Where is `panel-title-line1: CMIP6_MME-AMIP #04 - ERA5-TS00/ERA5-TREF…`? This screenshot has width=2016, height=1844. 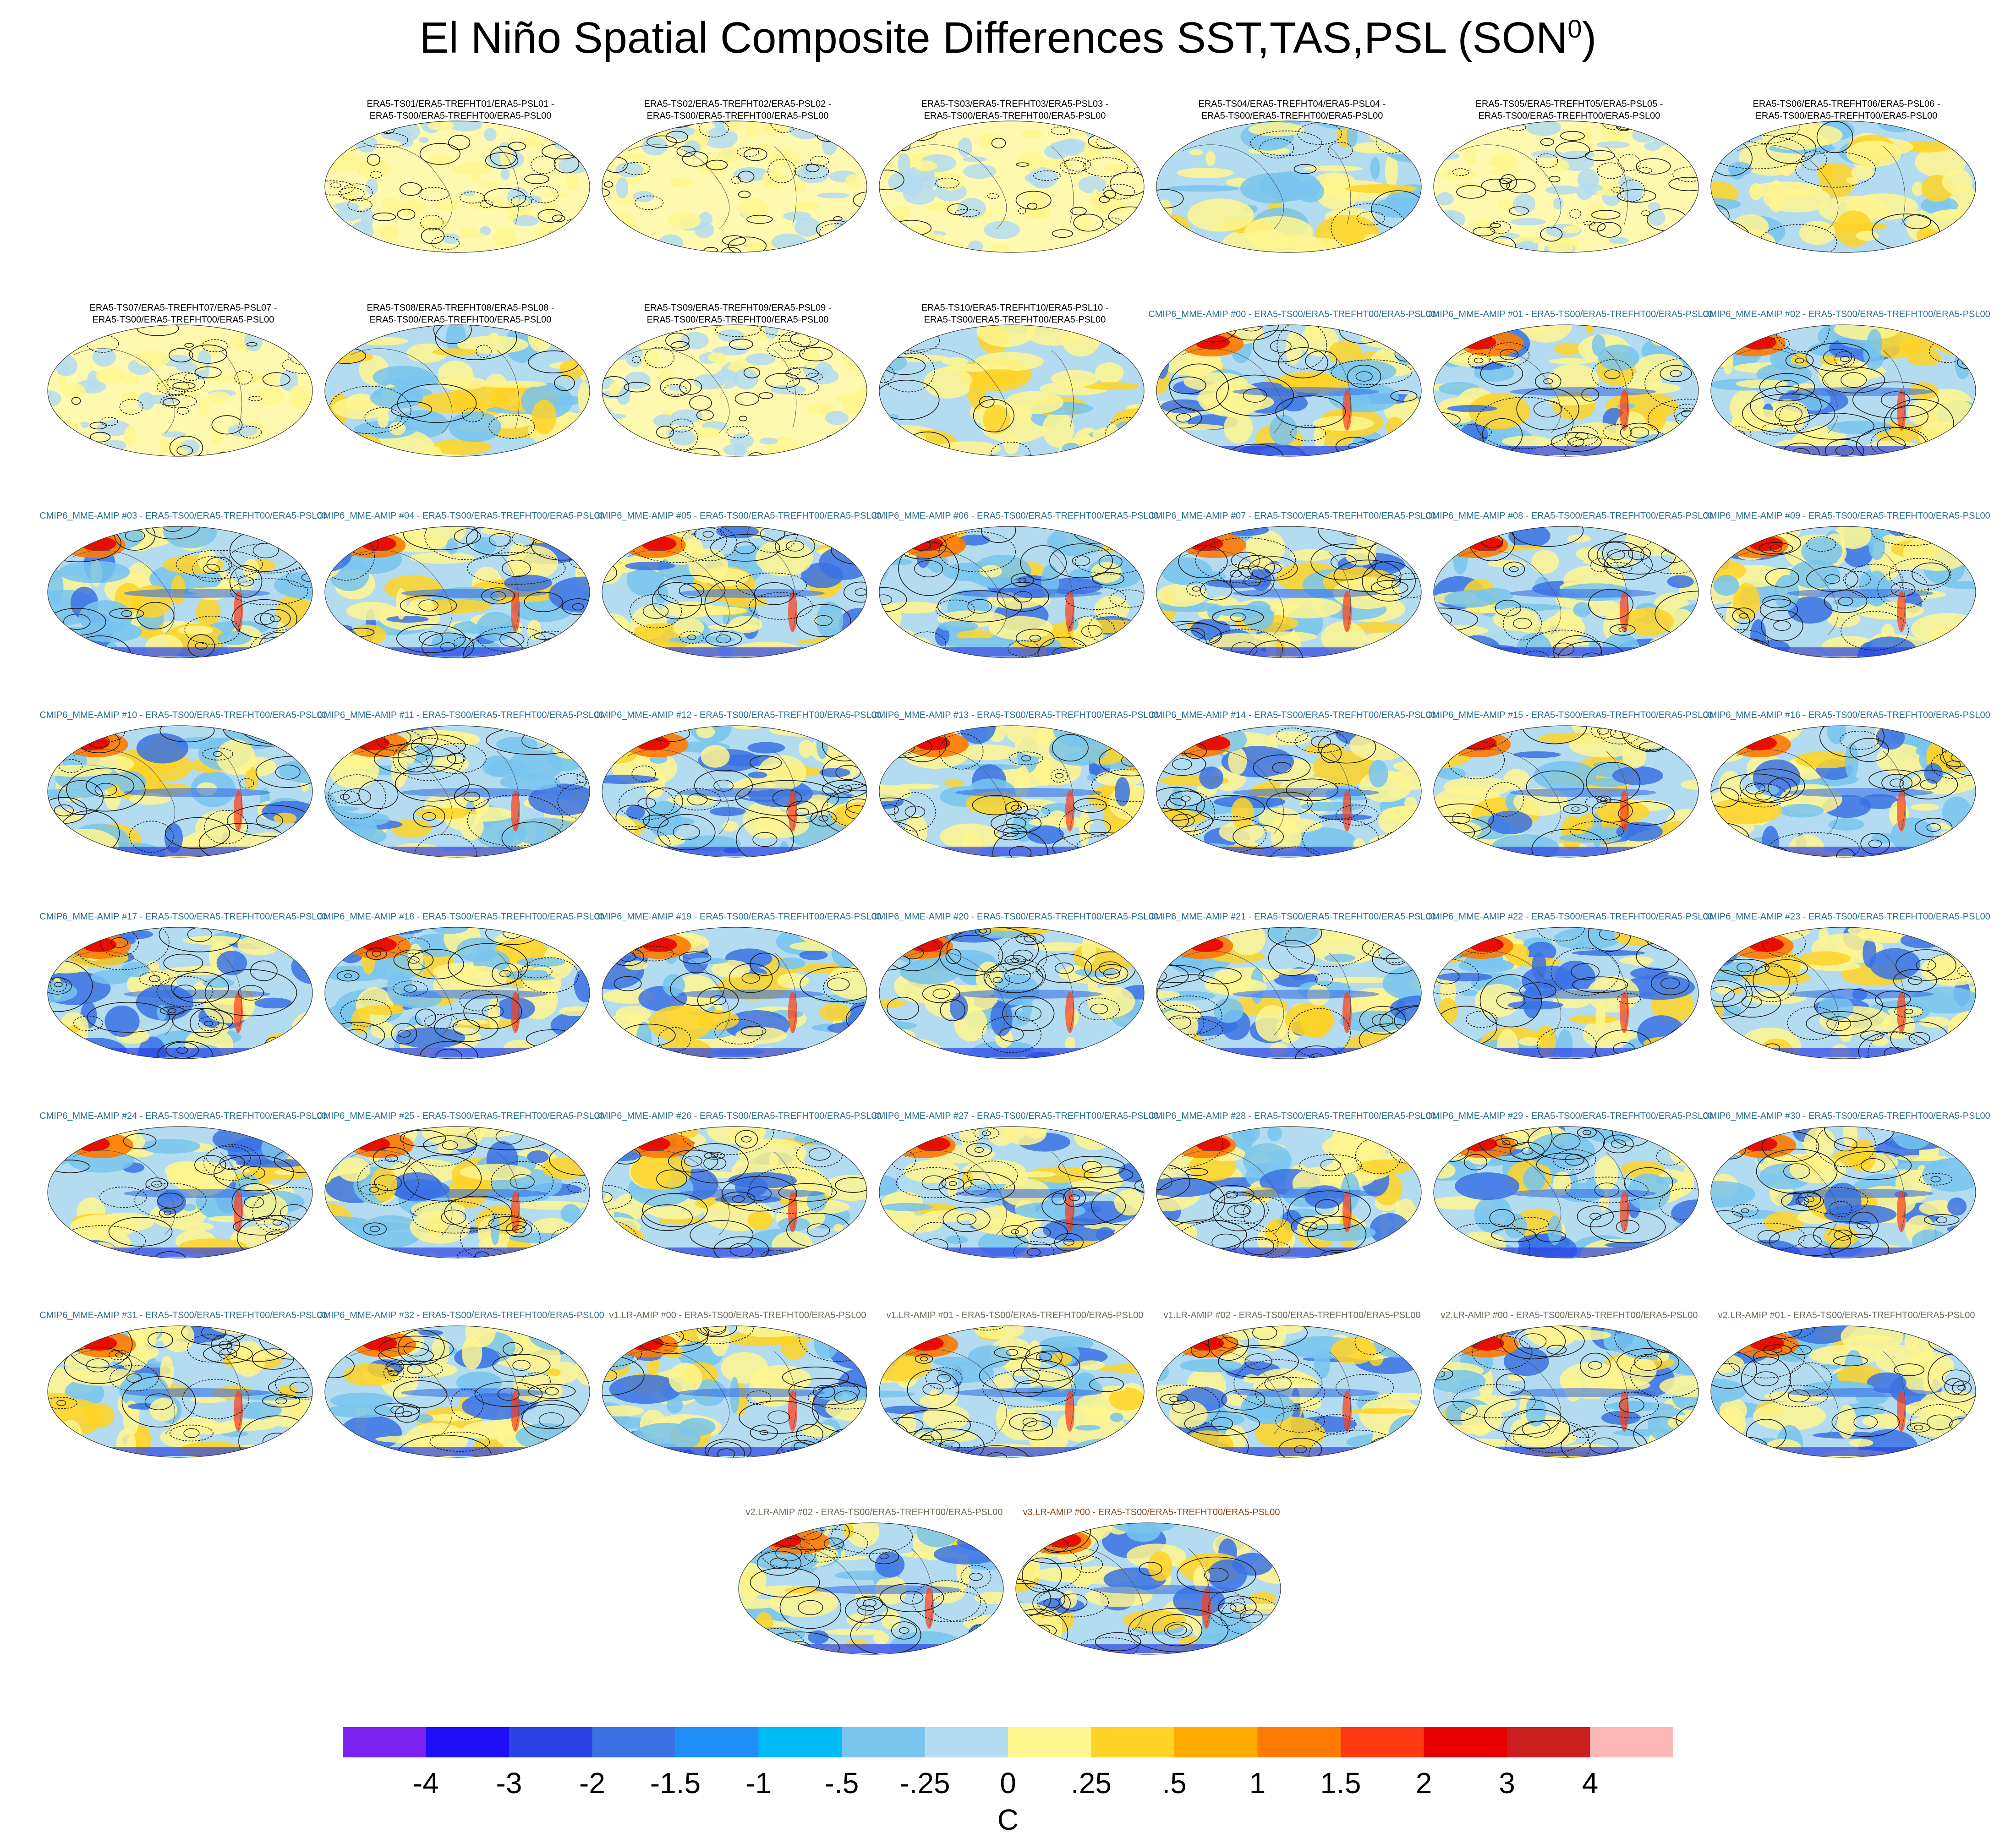 panel-title-line1: CMIP6_MME-AMIP #04 - ERA5-TS00/ERA5-TREF… is located at coordinates (460, 516).